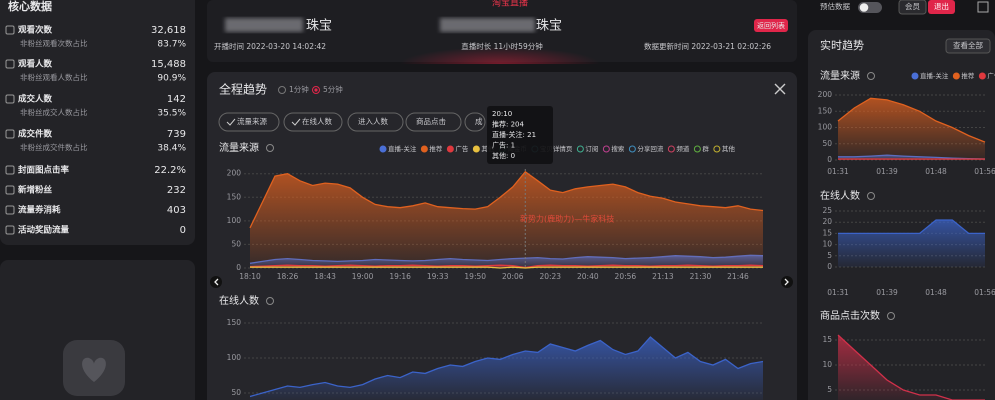  I want to click on legend-label: 群, so click(705, 148).